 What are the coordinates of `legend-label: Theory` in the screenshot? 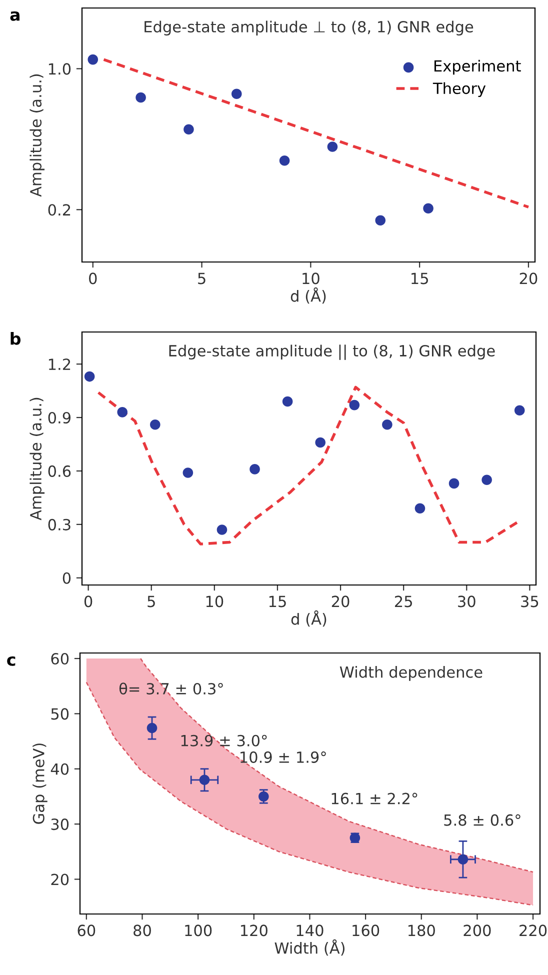 It's located at (459, 90).